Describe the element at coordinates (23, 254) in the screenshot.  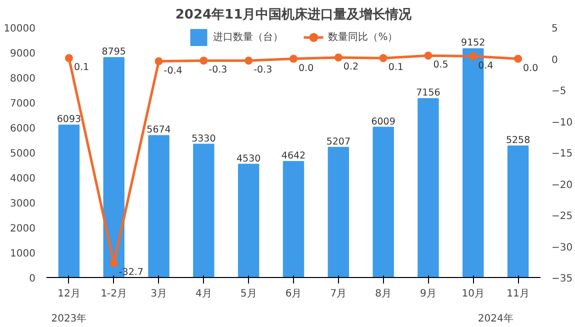
I see `y-tick-label: 1000` at that location.